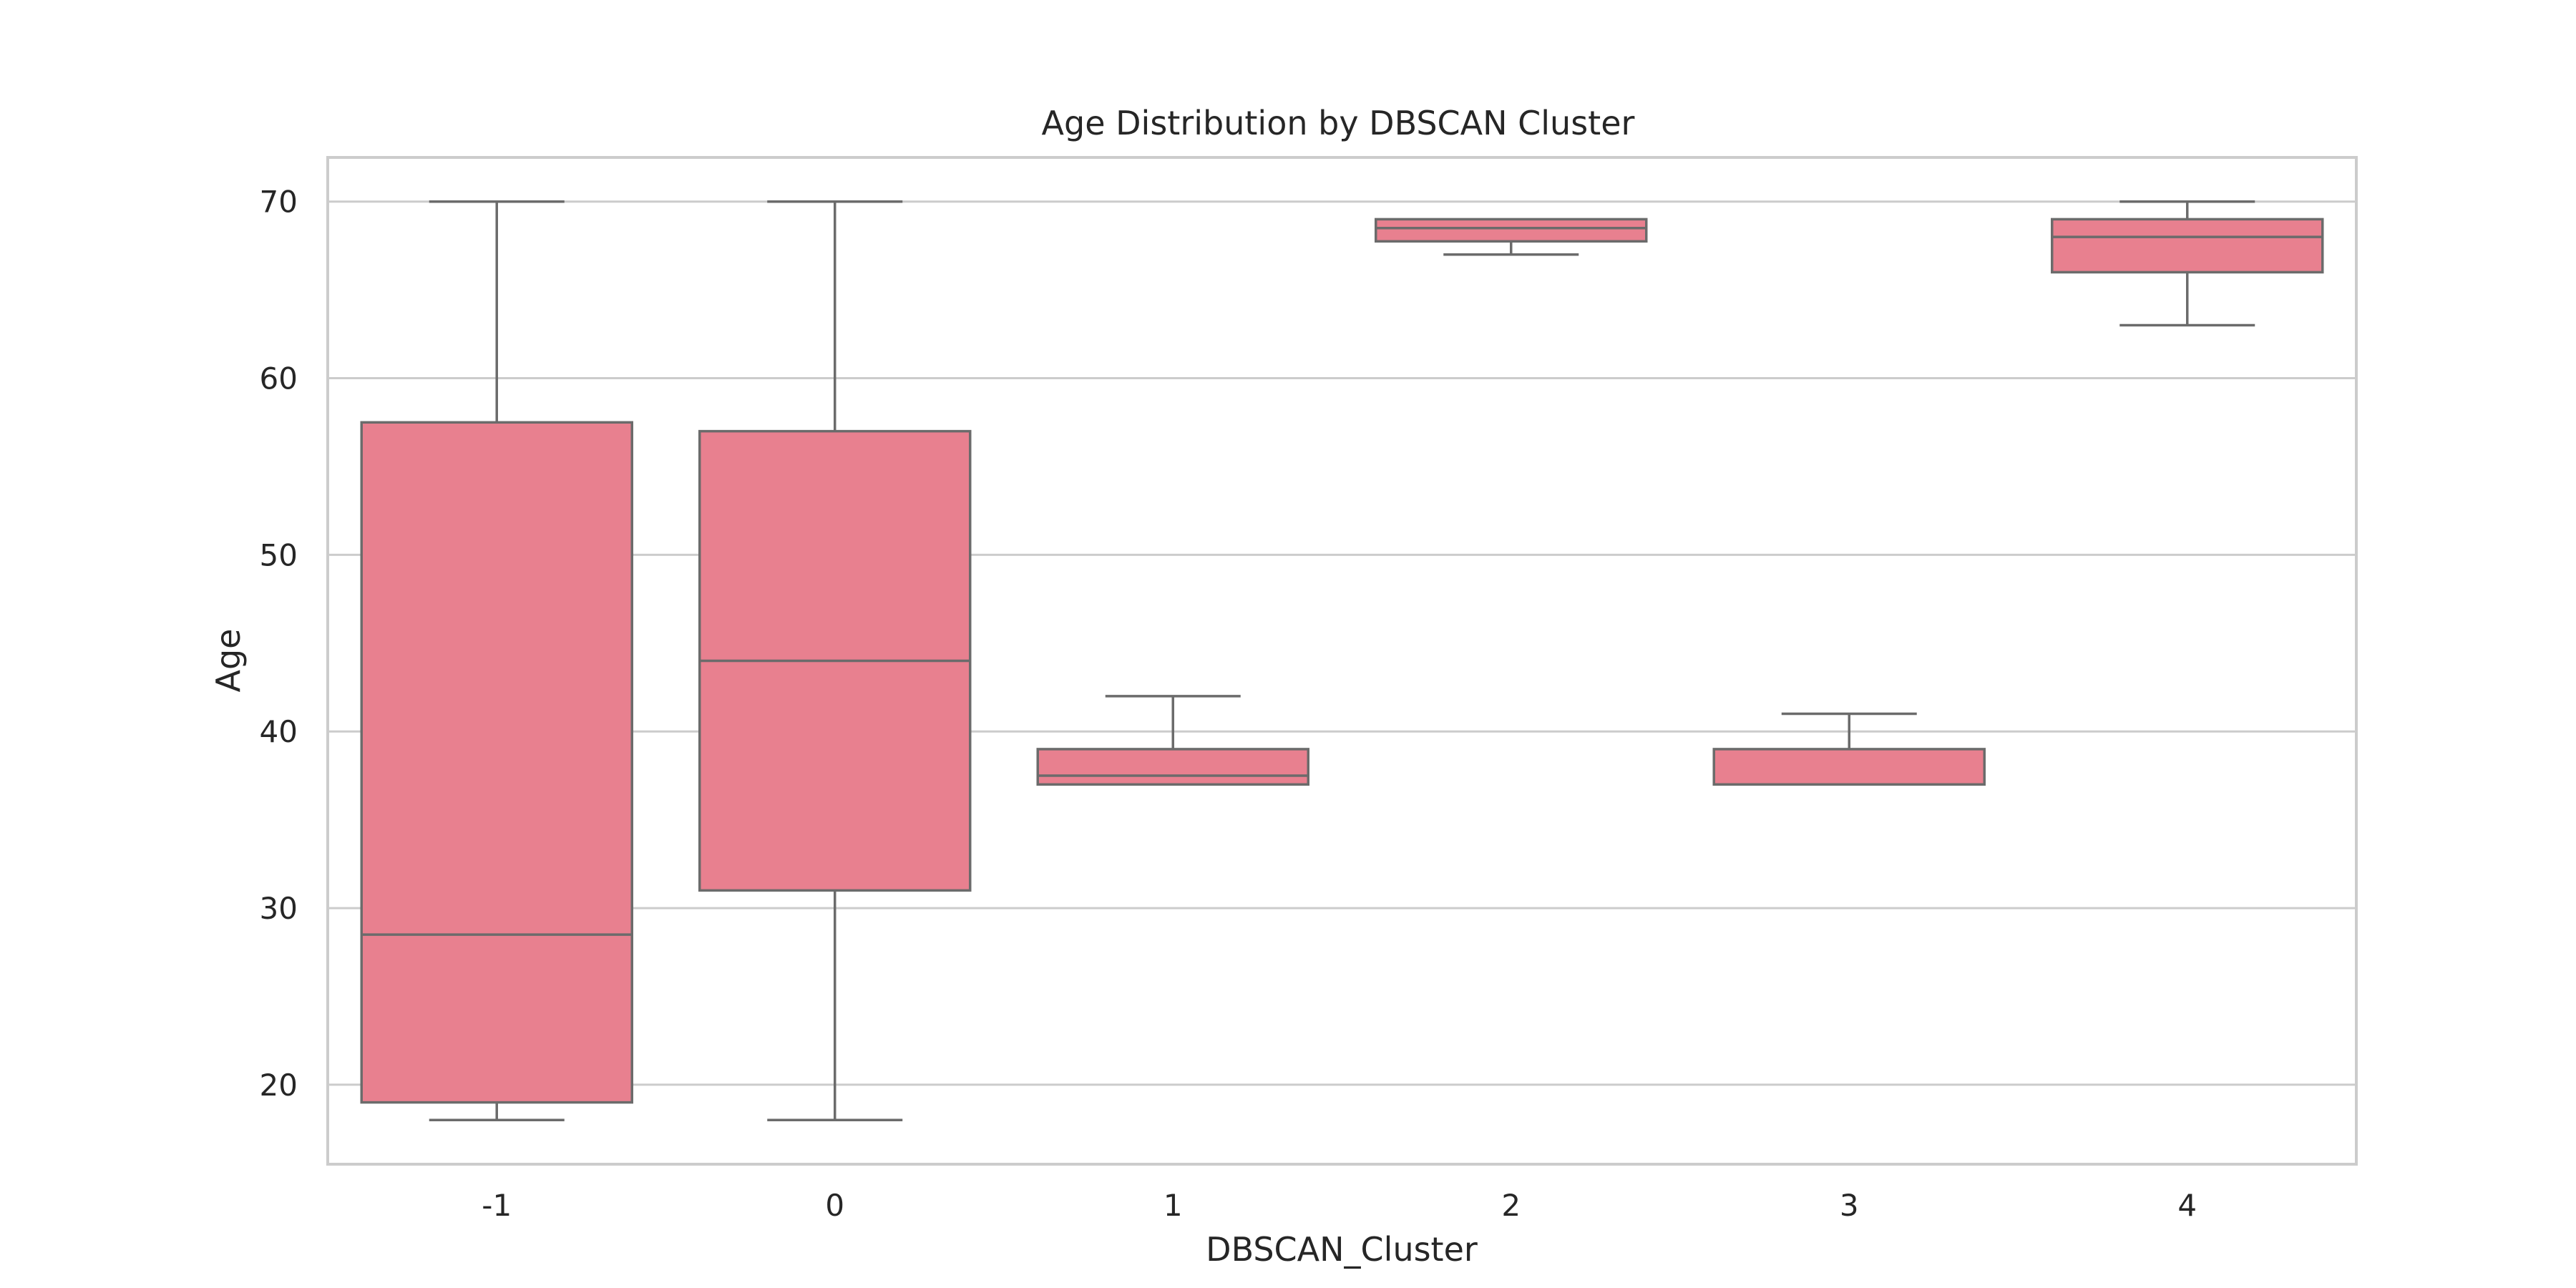 The image size is (2576, 1288). What do you see at coordinates (1511, 1205) in the screenshot?
I see `x-tick-label: 2` at bounding box center [1511, 1205].